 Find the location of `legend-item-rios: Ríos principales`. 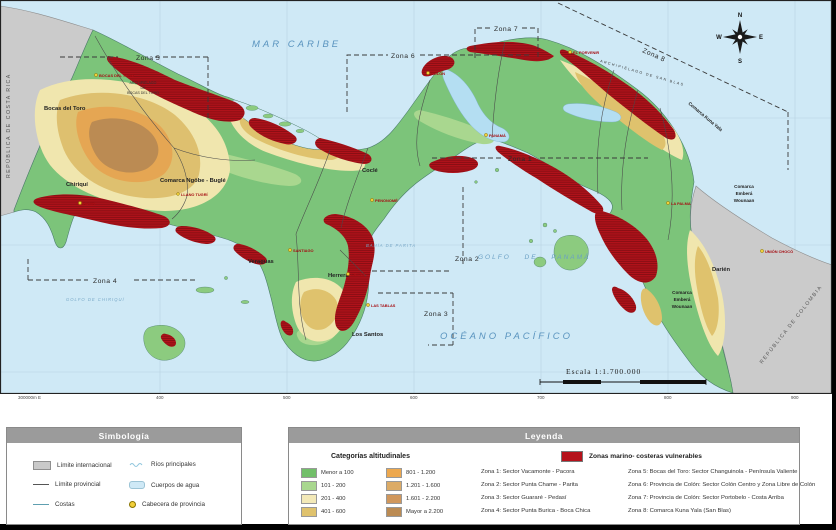

legend-item-rios: Ríos principales is located at coordinates (162, 464).